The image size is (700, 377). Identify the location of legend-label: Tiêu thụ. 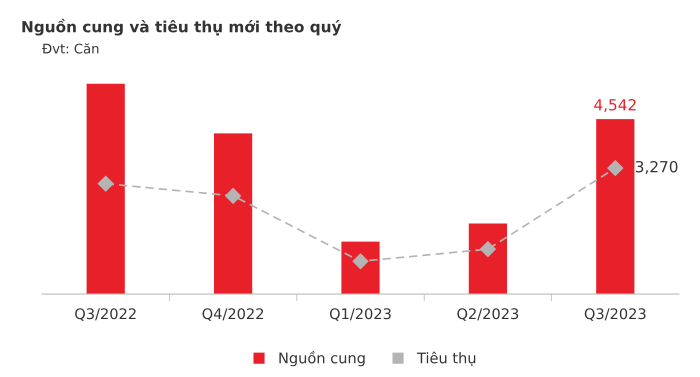
(446, 359).